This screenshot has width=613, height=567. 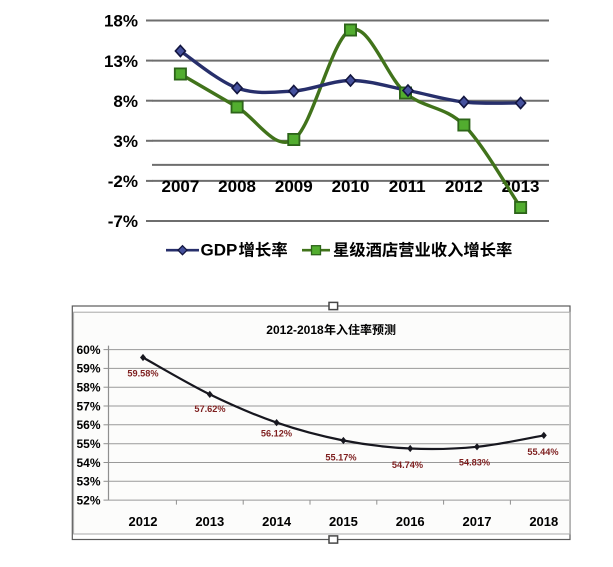 I want to click on svg-text: 8%, so click(x=125, y=101).